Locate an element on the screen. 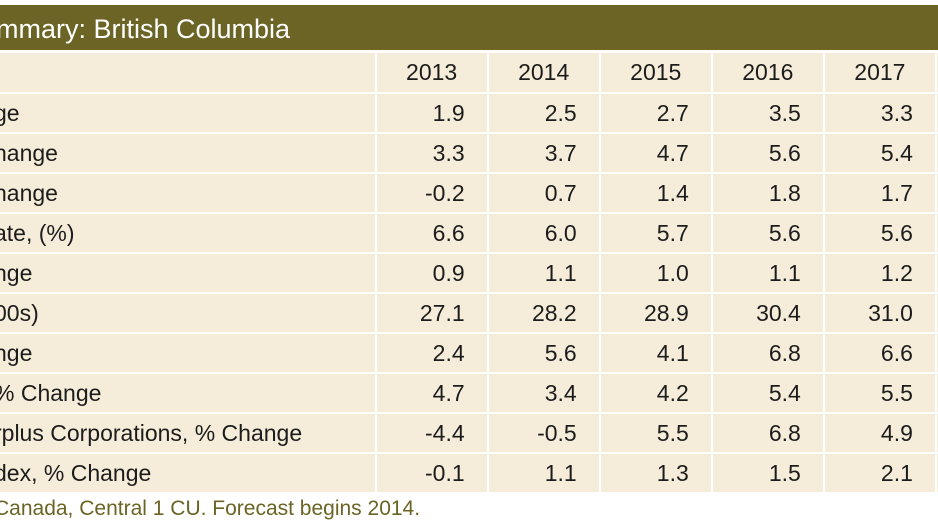 The image size is (938, 527). value-cell: 3.5 is located at coordinates (768, 113).